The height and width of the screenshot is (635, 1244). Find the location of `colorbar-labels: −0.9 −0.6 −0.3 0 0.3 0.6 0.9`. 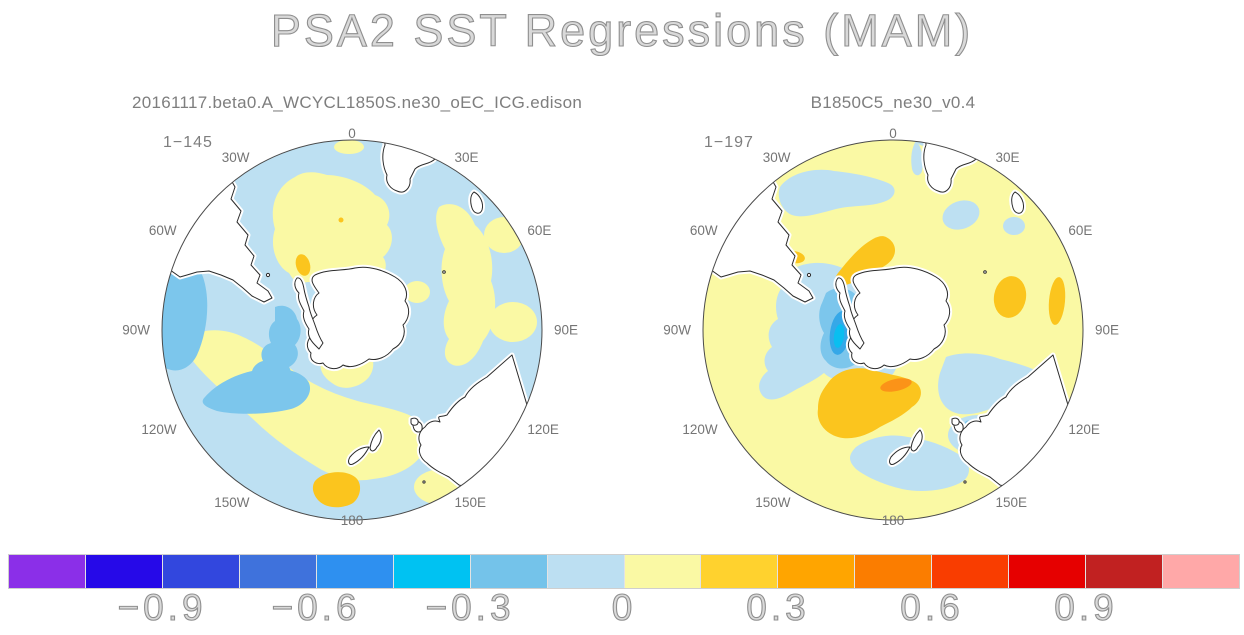

colorbar-labels: −0.9 −0.6 −0.3 0 0.3 0.6 0.9 is located at coordinates (624, 609).